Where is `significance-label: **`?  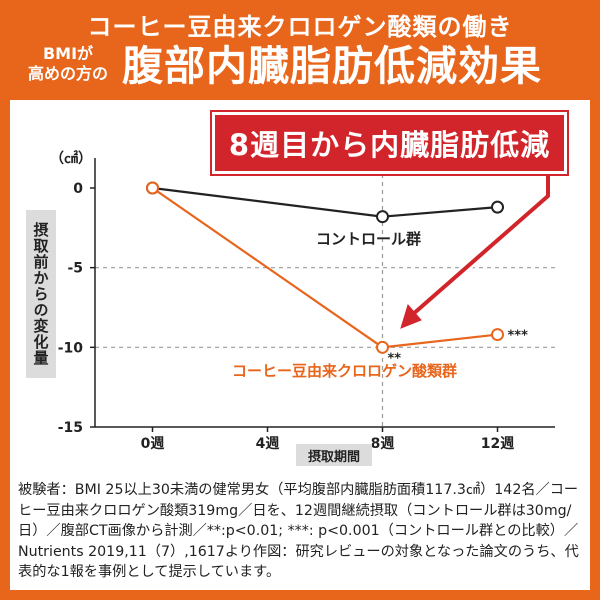 significance-label: ** is located at coordinates (395, 358).